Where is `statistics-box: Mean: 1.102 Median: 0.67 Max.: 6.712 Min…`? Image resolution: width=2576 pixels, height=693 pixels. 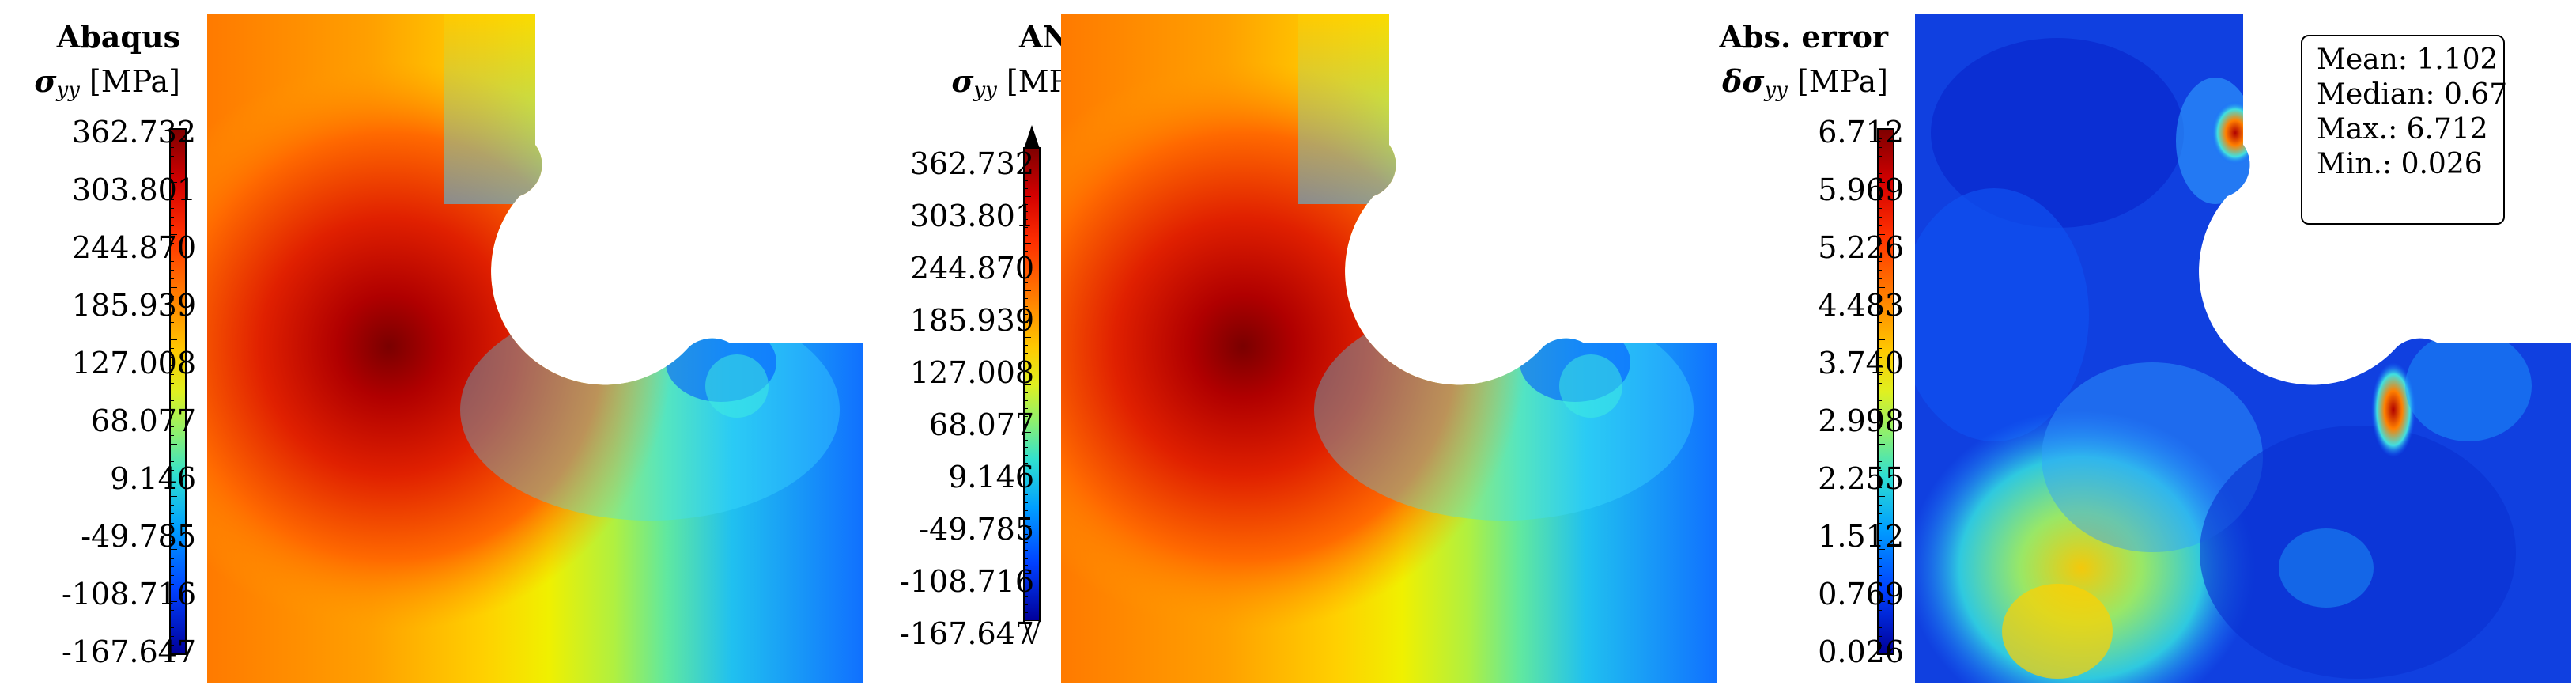 statistics-box: Mean: 1.102 Median: 0.67 Max.: 6.712 Min… is located at coordinates (2404, 130).